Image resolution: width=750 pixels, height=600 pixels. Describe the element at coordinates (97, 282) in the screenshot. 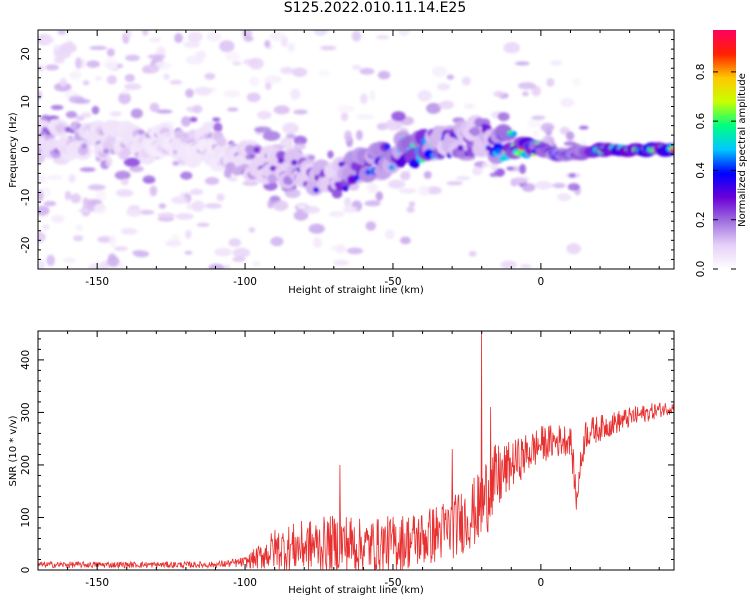

I see `x-tick-label: -150` at that location.